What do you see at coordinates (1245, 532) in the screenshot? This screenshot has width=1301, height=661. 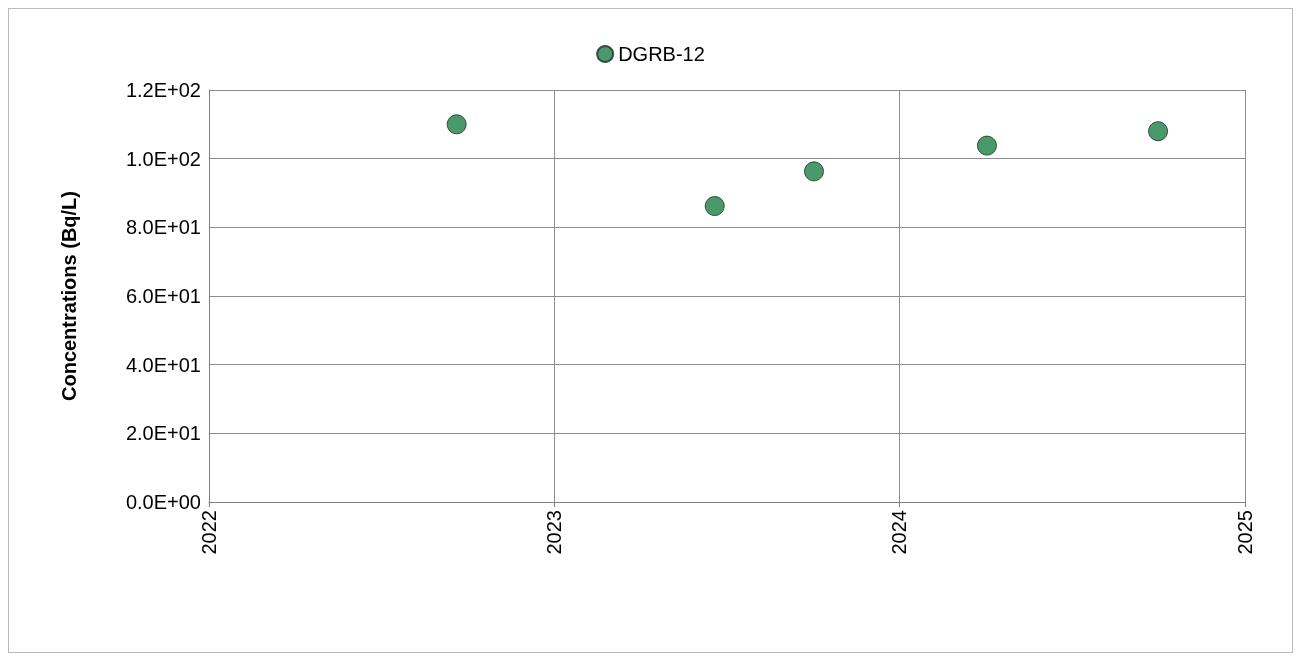 I see `x-tick-label: 2025` at bounding box center [1245, 532].